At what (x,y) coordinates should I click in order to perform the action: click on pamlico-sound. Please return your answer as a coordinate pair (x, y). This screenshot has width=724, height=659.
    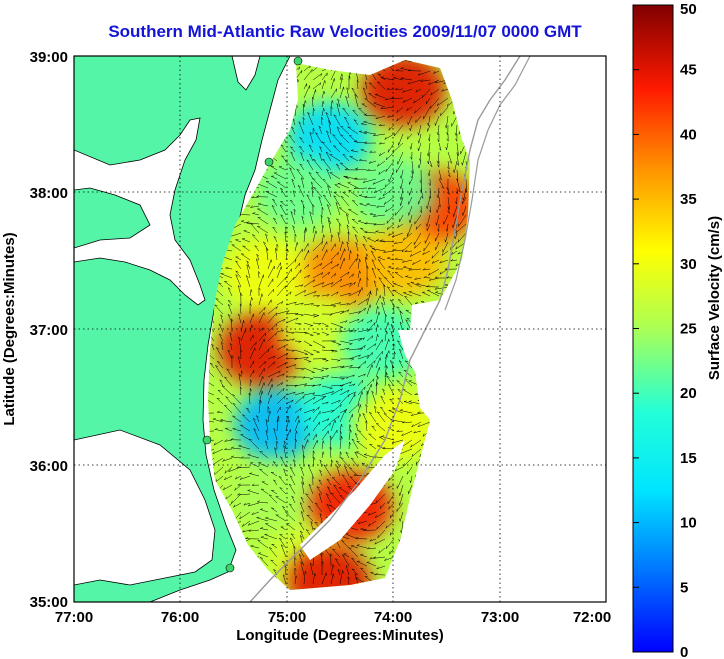
    Looking at the image, I should click on (145, 507).